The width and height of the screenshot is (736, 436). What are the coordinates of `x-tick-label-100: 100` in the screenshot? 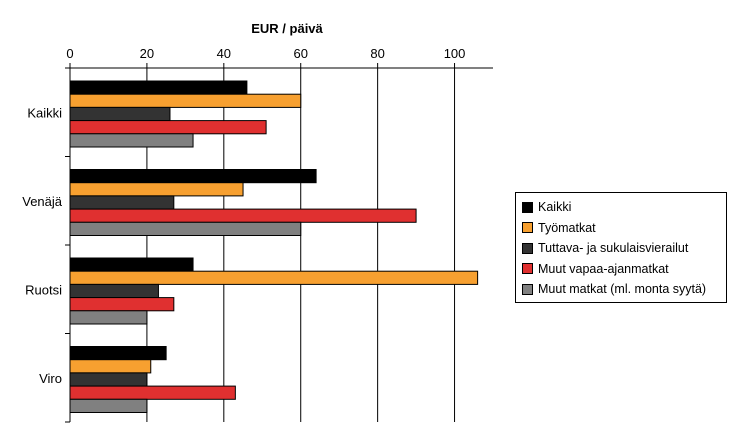 It's located at (455, 53).